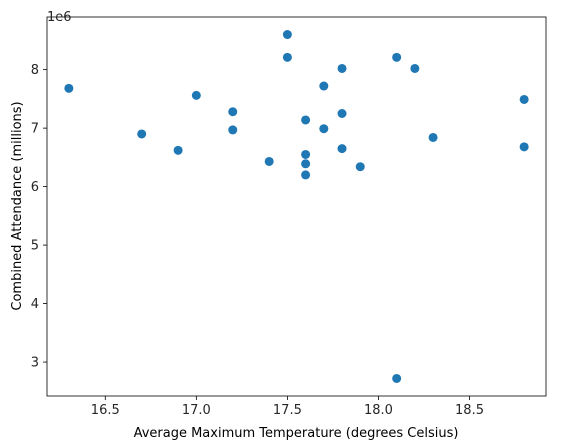 Image resolution: width=579 pixels, height=444 pixels. I want to click on x-tick-label: 18.0, so click(378, 410).